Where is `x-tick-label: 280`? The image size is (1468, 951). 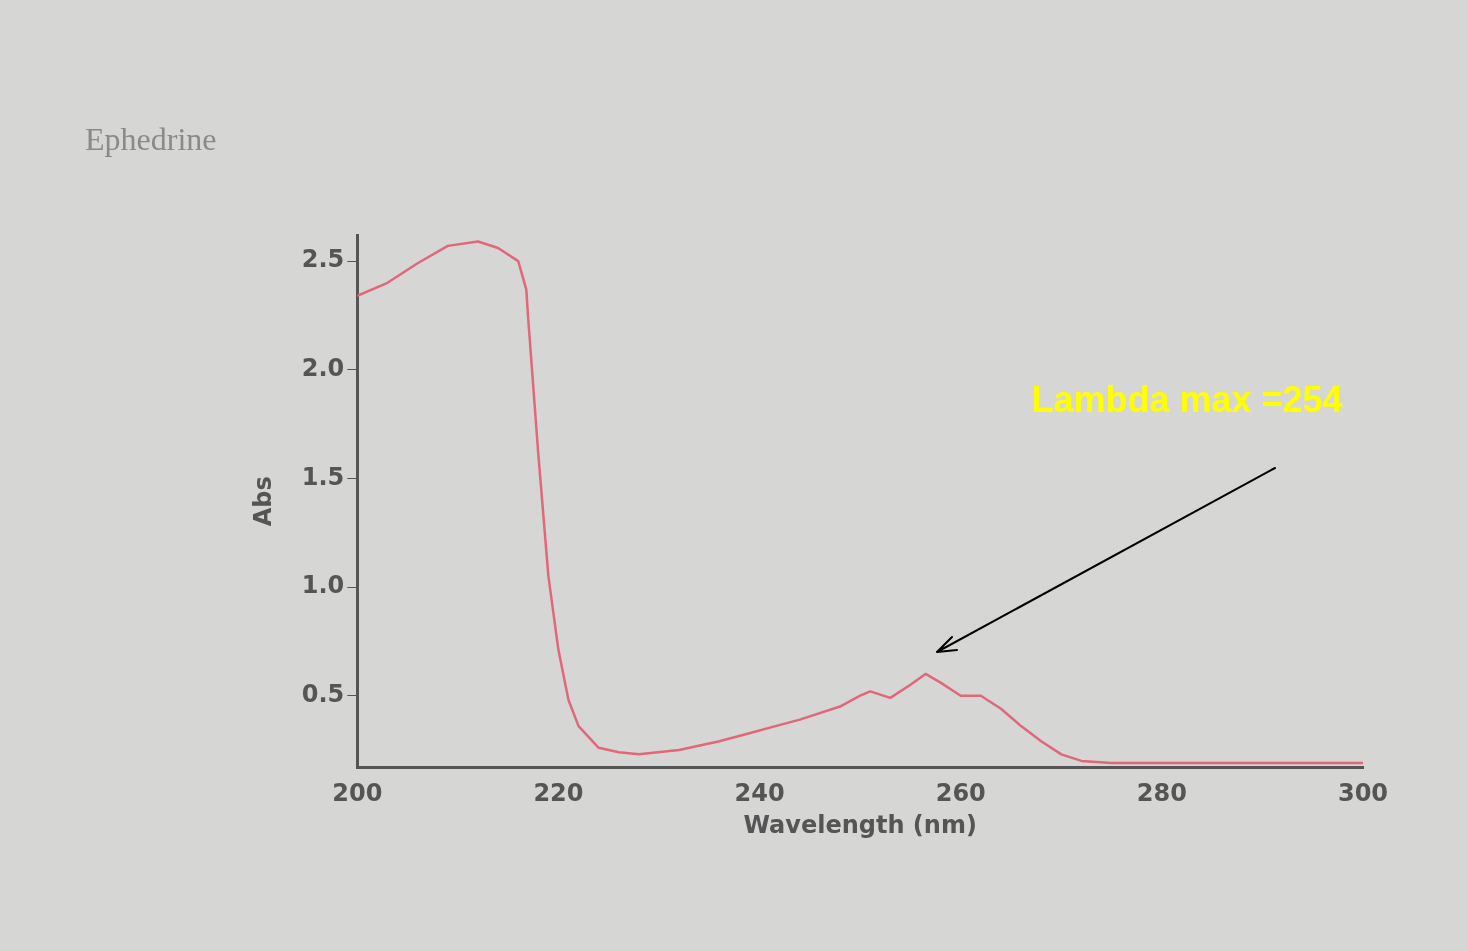
x-tick-label: 280 is located at coordinates (1161, 793).